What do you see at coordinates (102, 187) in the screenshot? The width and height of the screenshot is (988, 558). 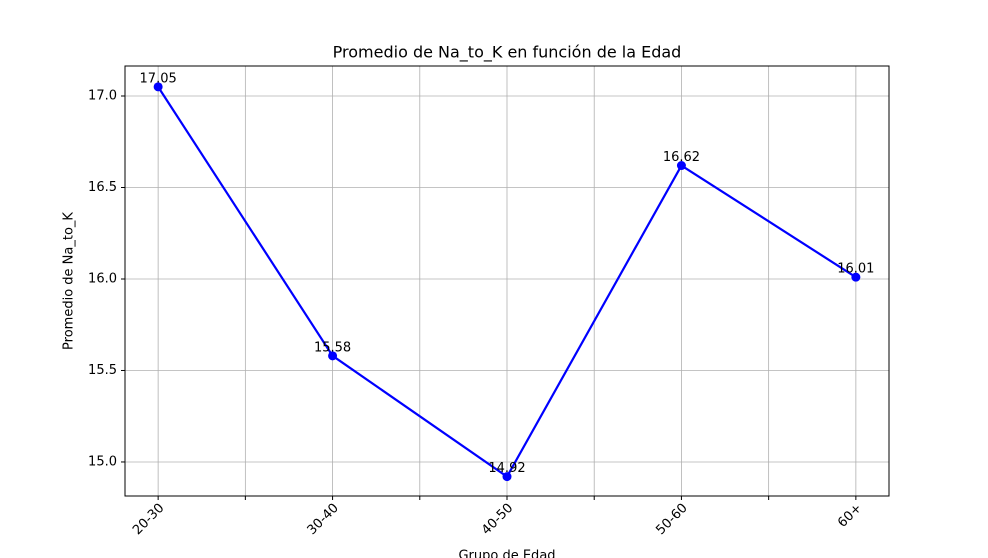 I see `y-tick-label: 16.5` at bounding box center [102, 187].